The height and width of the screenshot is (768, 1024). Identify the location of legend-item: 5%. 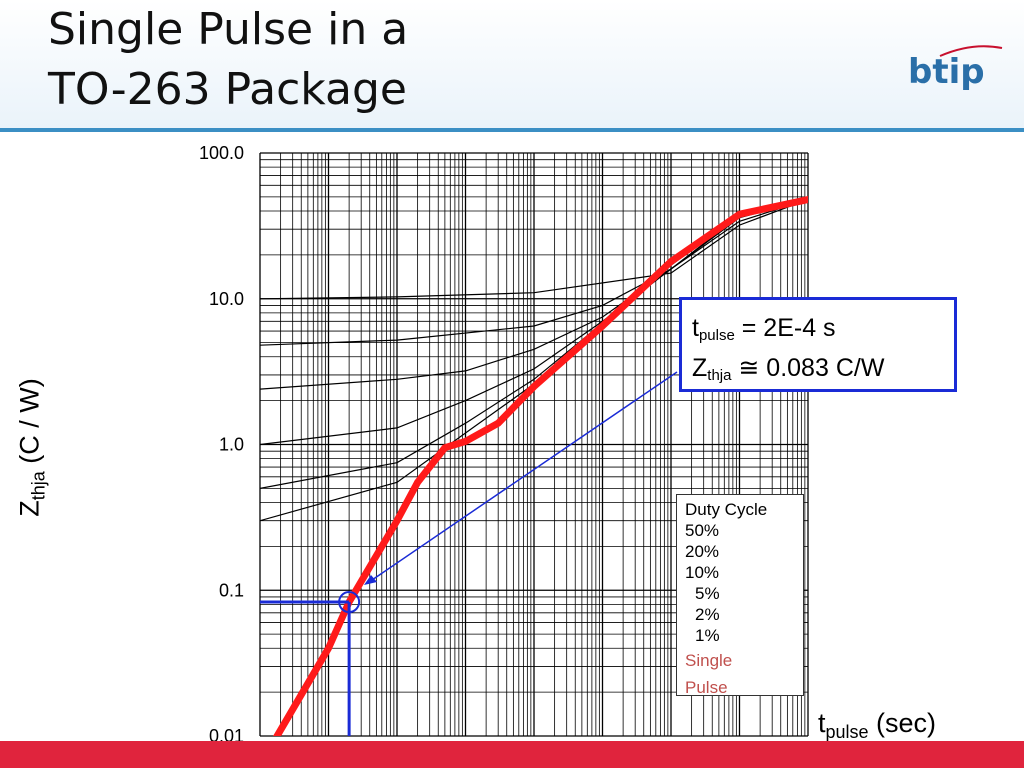
(707, 593).